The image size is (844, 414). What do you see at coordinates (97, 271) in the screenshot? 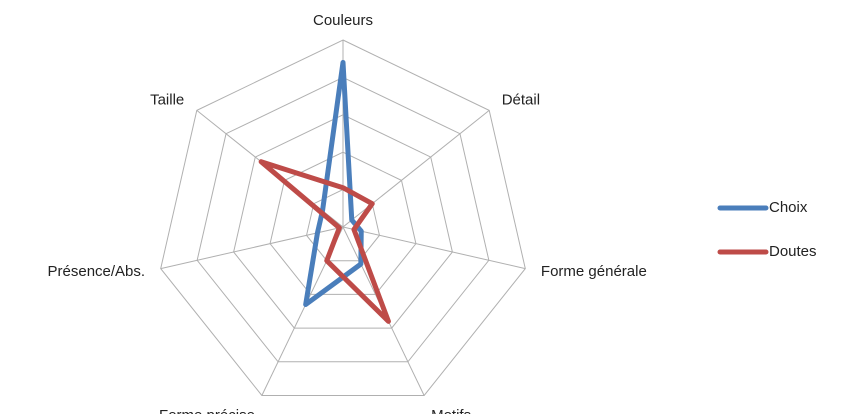
I see `axis-label: Présence/Abs.` at bounding box center [97, 271].